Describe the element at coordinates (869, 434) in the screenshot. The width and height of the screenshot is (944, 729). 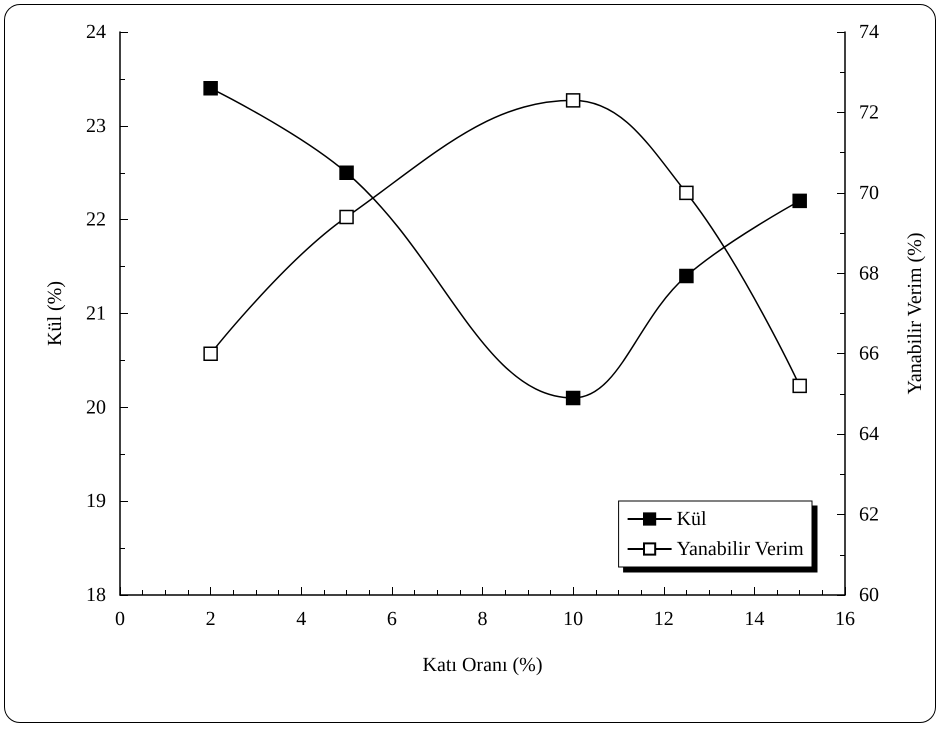
I see `y2-tick-label: 64` at that location.